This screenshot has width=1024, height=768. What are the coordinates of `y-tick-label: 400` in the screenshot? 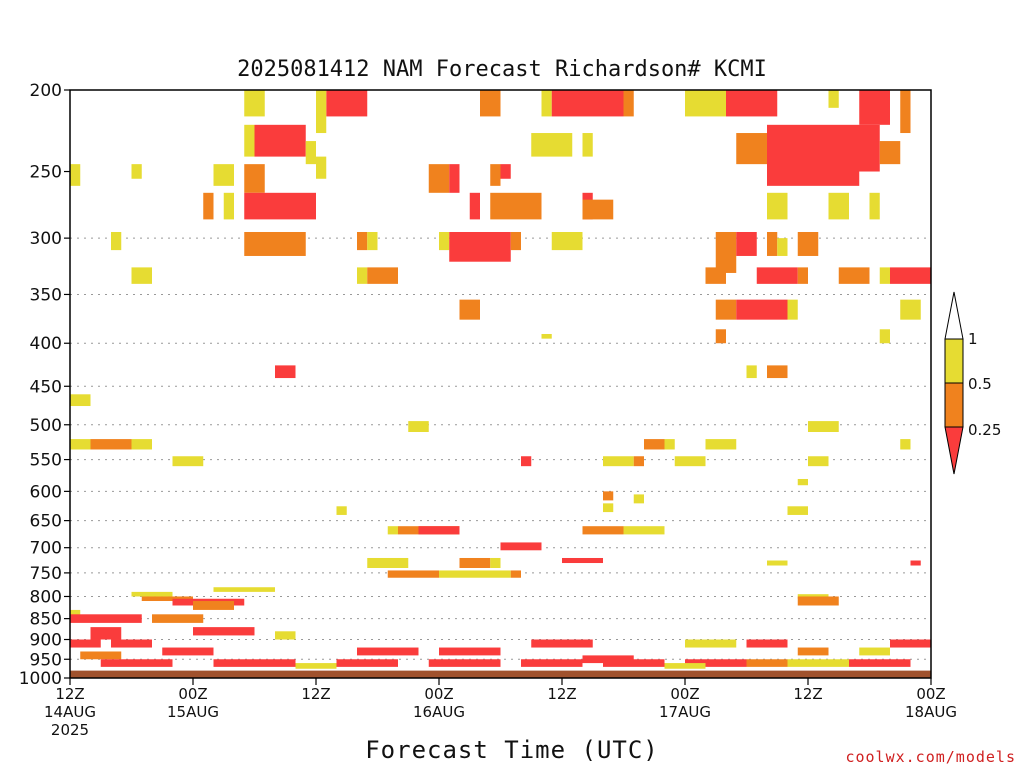 It's located at (46, 344).